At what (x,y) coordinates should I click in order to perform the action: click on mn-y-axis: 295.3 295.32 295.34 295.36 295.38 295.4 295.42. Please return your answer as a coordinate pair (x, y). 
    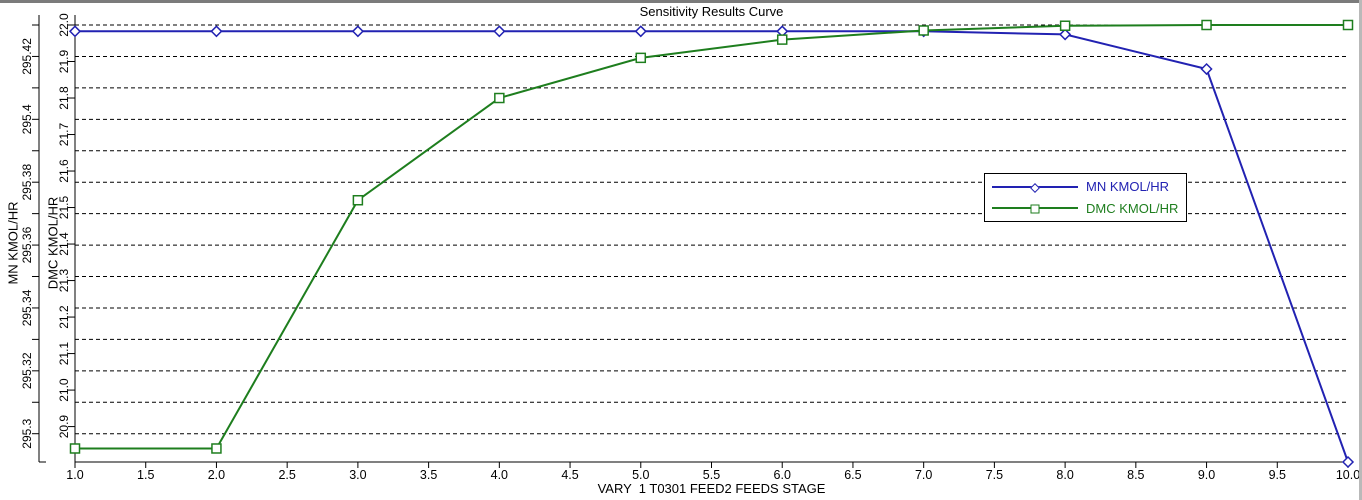
    Looking at the image, I should click on (33, 239).